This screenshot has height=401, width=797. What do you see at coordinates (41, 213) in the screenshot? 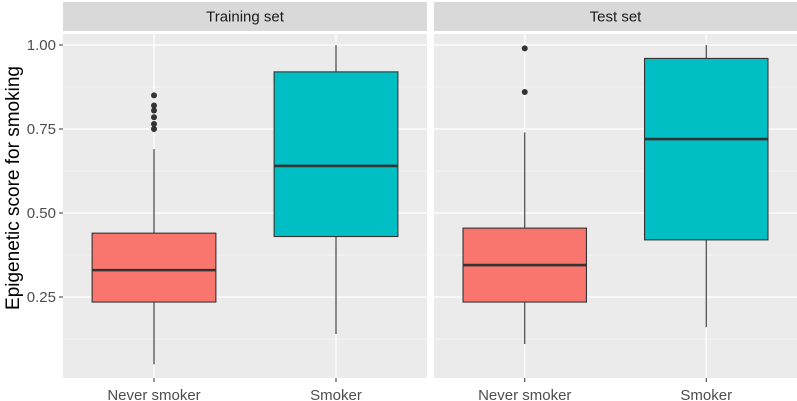
I see `y-tick-label: 0.50` at bounding box center [41, 213].